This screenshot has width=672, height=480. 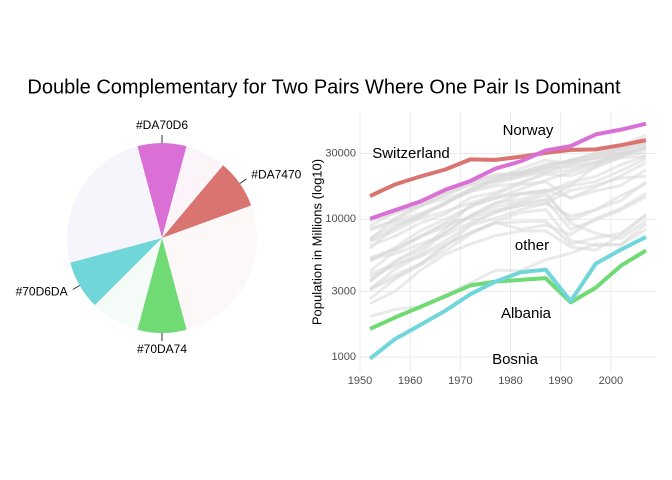 I want to click on x-tick-label: 1960, so click(x=410, y=381).